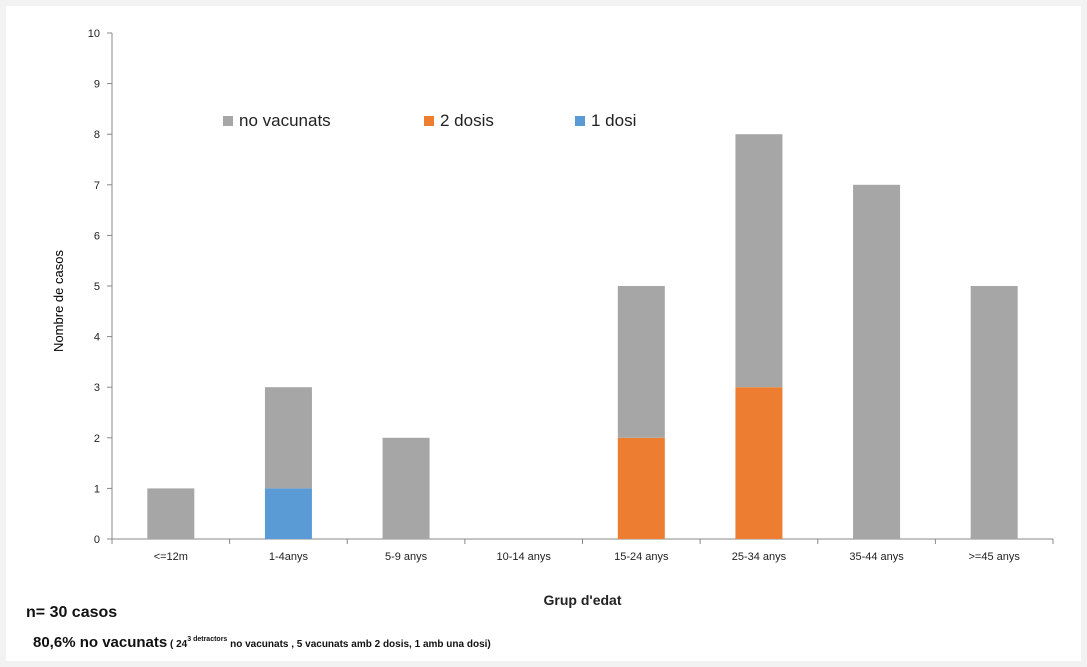  I want to click on y-tick-label: 3, so click(97, 388).